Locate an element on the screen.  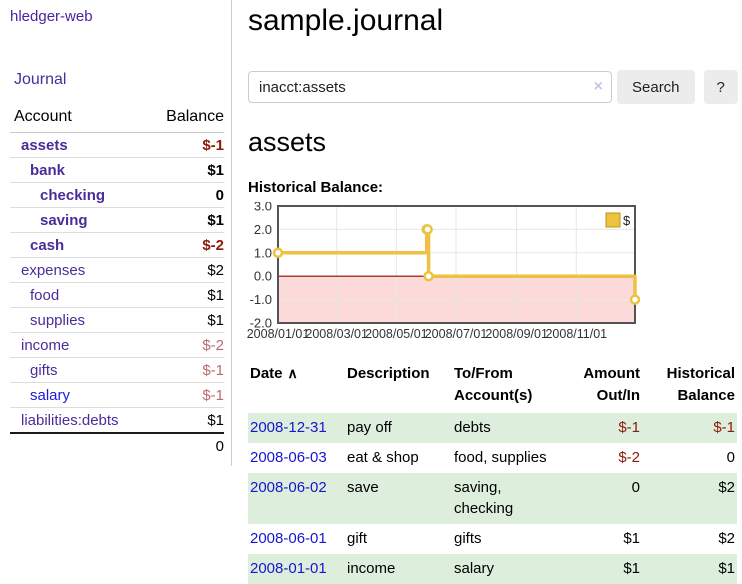
account-link-income: income is located at coordinates (45, 345).